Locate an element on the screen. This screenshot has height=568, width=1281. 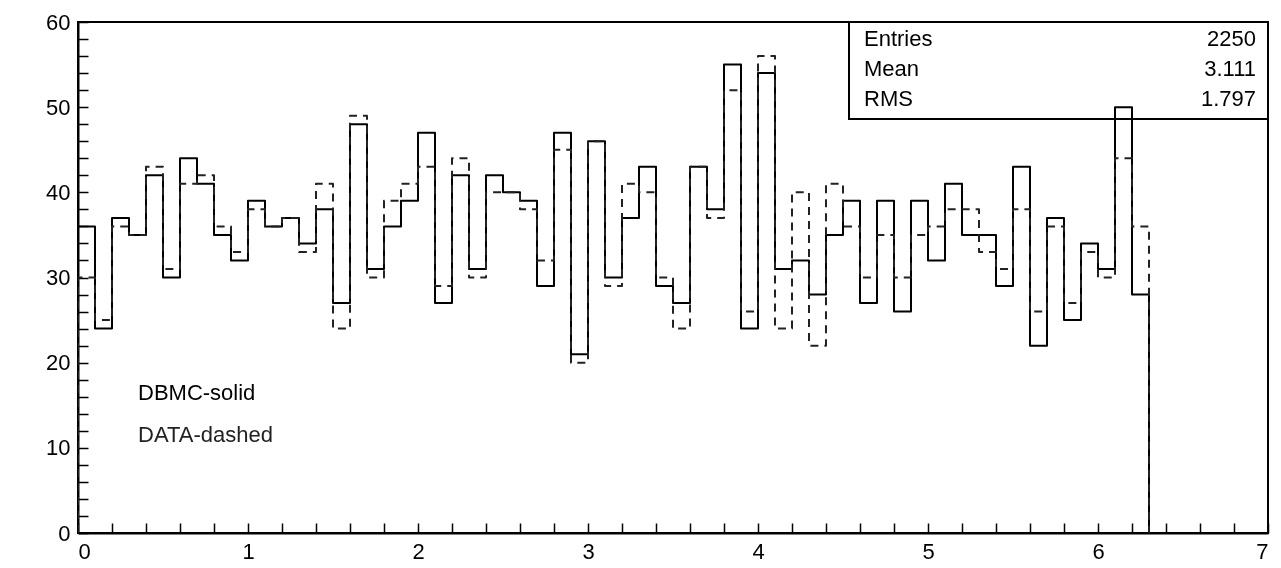
annotation: 2250 is located at coordinates (1231, 39).